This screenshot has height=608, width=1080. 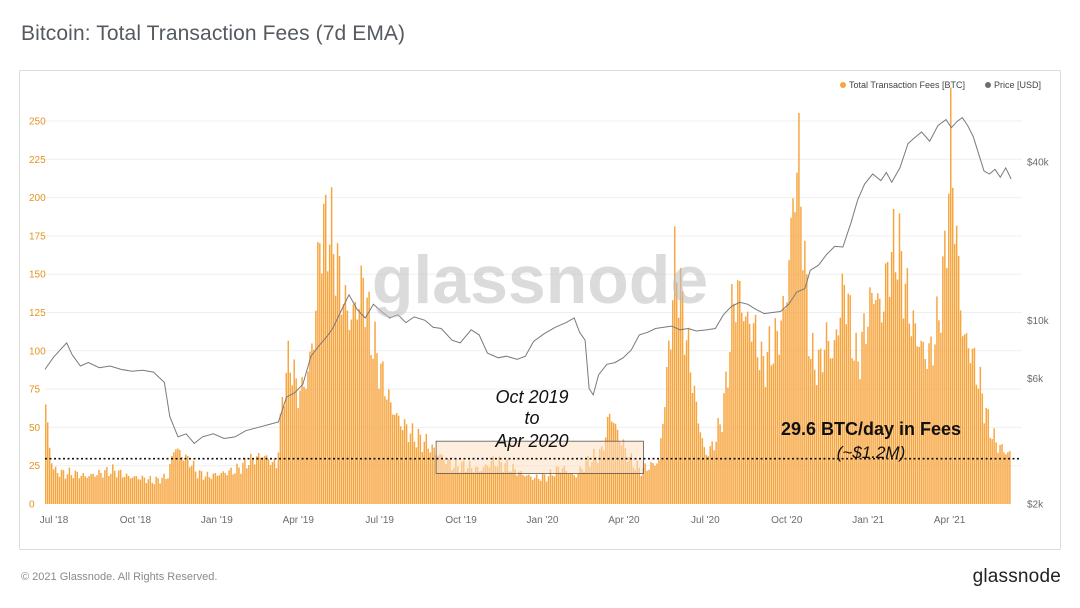 What do you see at coordinates (531, 419) in the screenshot?
I see `period-annotation: Oct 2019 to Apr 2020` at bounding box center [531, 419].